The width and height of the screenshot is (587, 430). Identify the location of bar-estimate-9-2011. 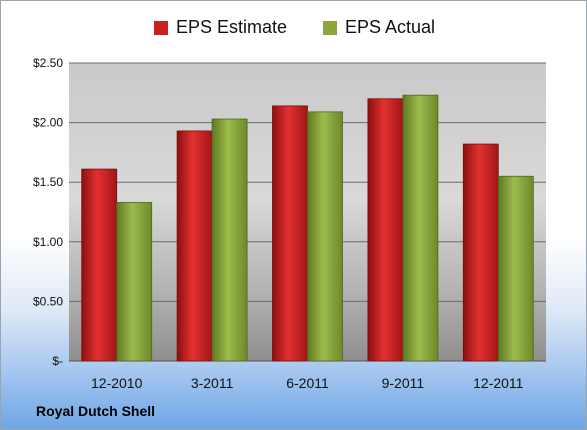
(385, 230).